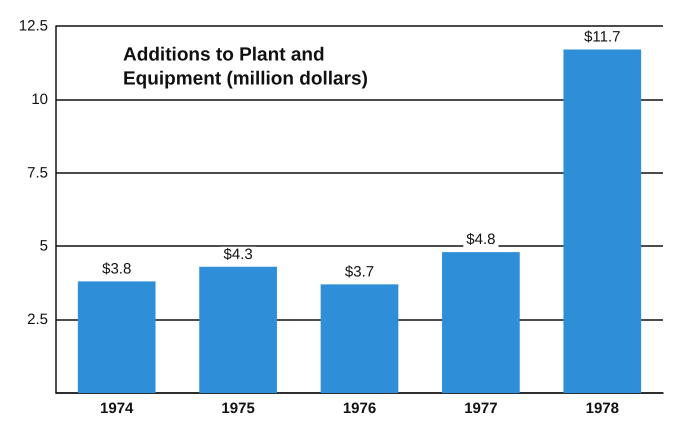 This screenshot has width=683, height=431. Describe the element at coordinates (117, 408) in the screenshot. I see `x-tick-label: 1974` at that location.